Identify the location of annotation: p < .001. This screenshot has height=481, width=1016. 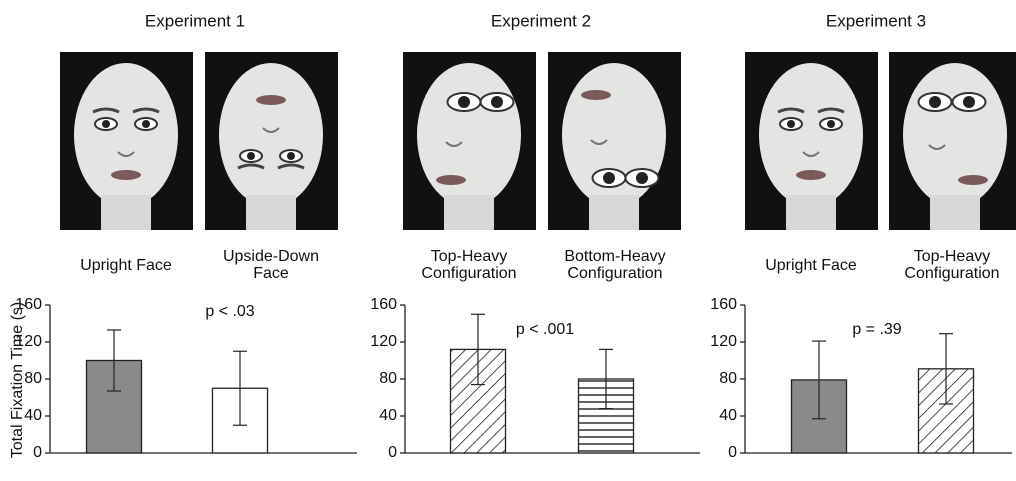
(545, 329).